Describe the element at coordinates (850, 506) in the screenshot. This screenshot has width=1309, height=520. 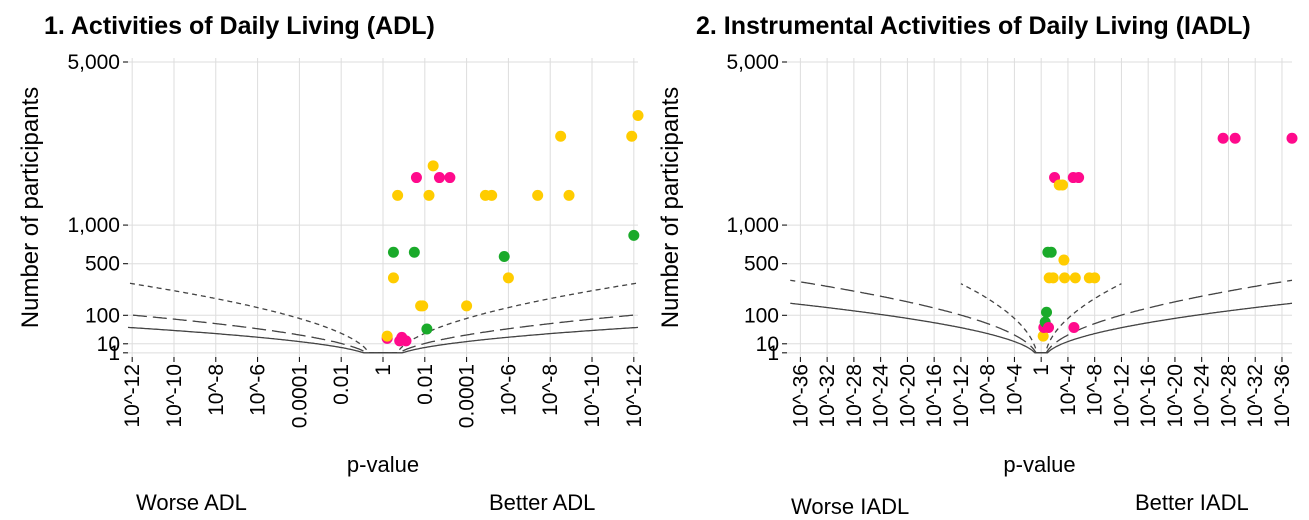
I see `direction-label-left: Worse IADL` at that location.